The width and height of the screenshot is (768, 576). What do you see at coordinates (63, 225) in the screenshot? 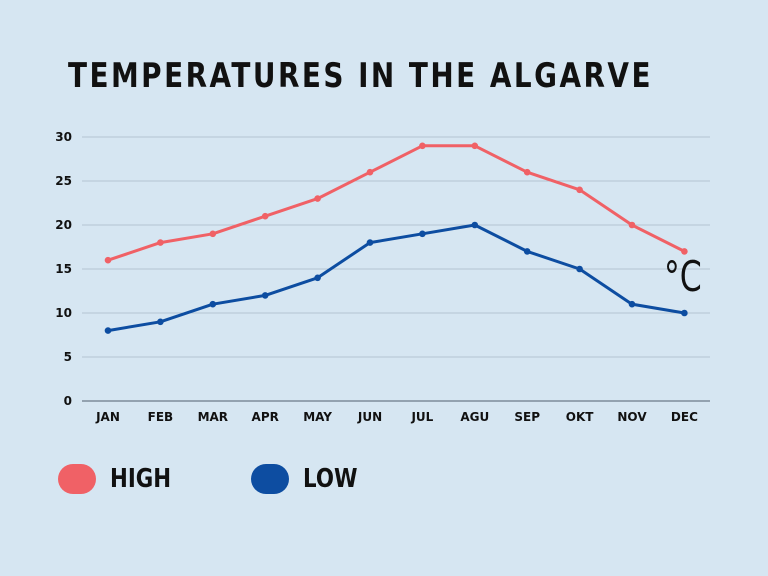
I see `y-tick-label: 20` at bounding box center [63, 225].